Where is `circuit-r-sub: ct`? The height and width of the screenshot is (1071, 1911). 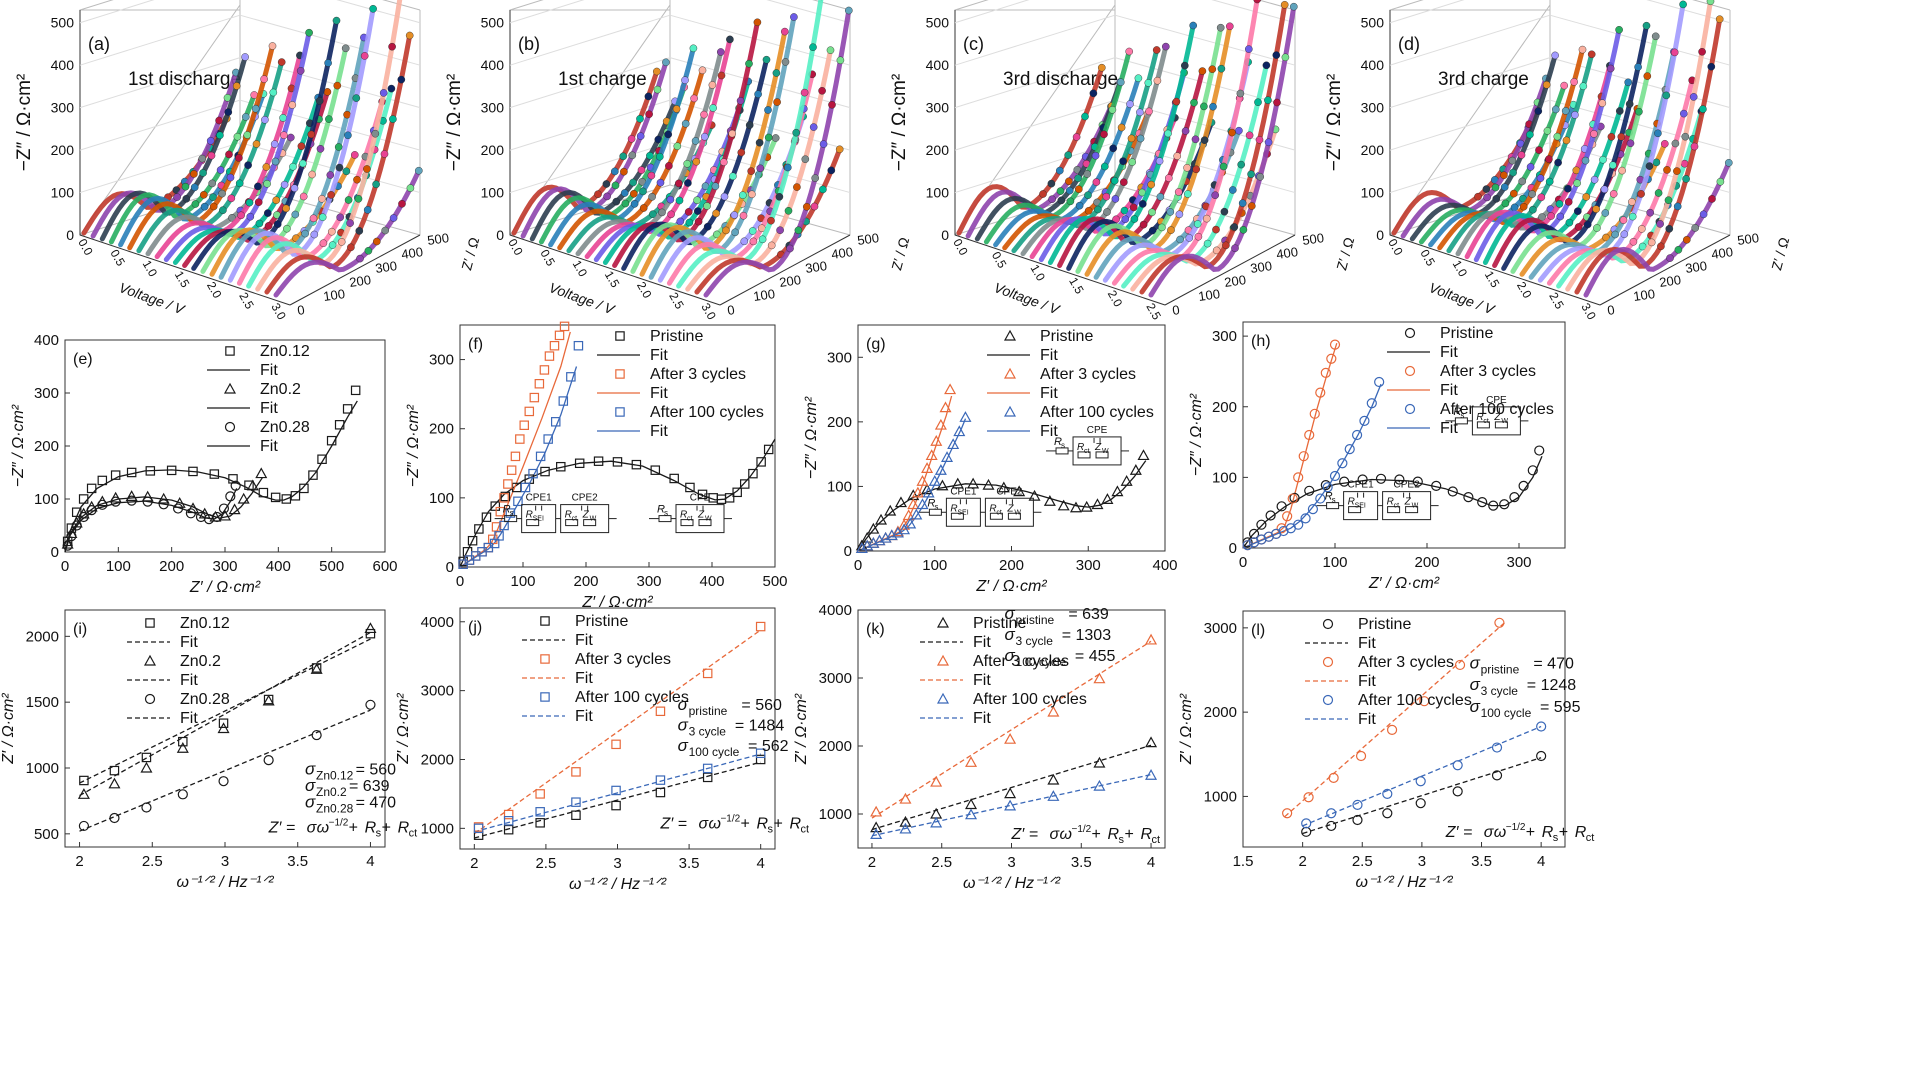 circuit-r-sub: ct is located at coordinates (1087, 451).